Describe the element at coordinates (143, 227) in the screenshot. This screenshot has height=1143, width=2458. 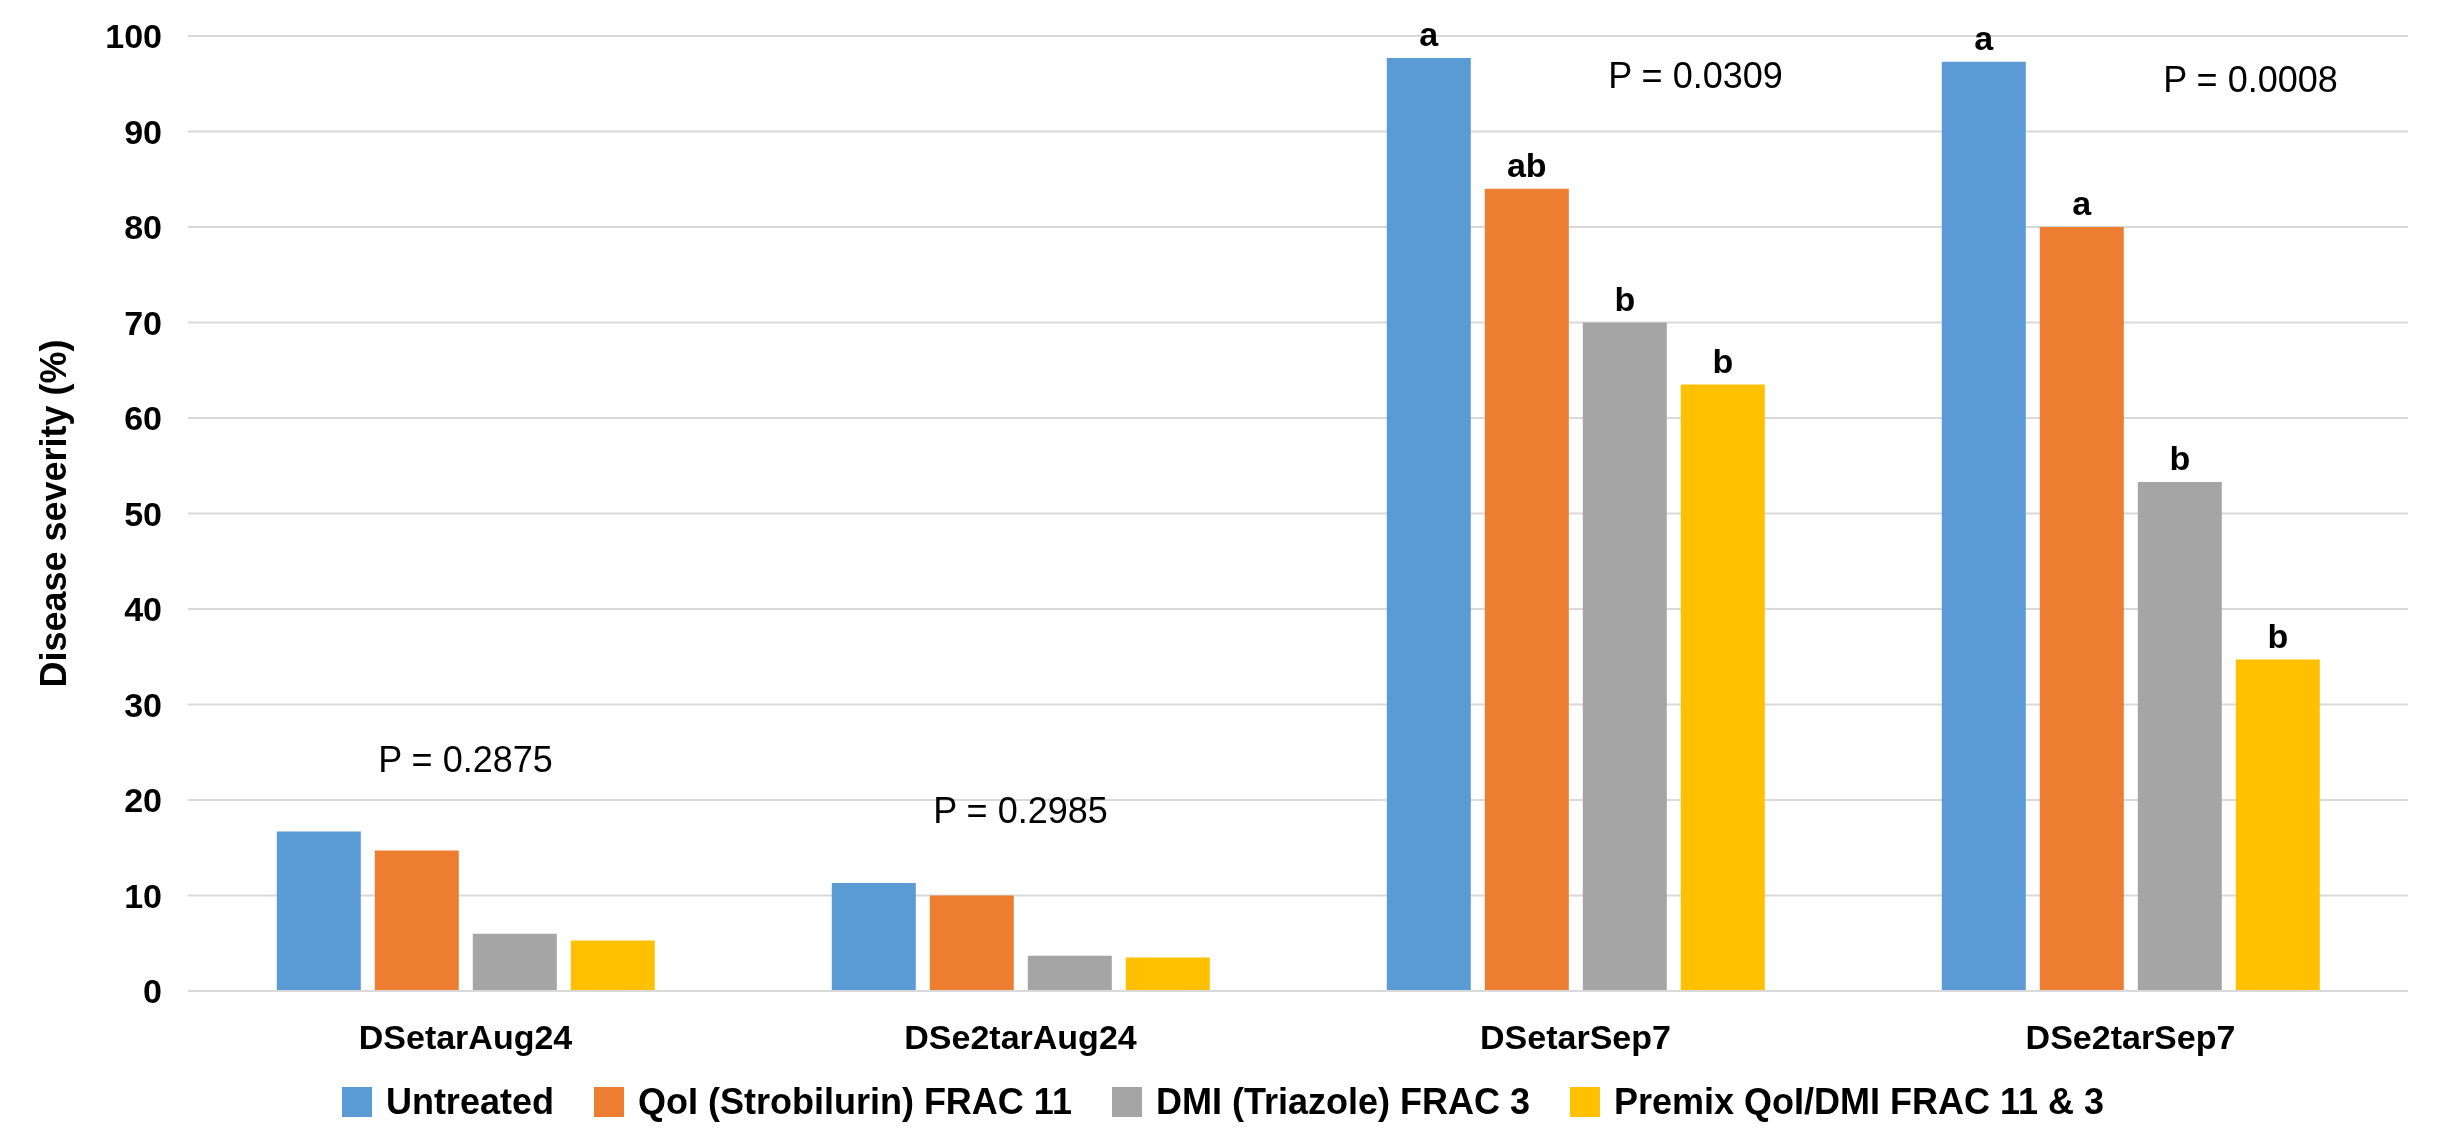
I see `y-tick-label: 80` at that location.